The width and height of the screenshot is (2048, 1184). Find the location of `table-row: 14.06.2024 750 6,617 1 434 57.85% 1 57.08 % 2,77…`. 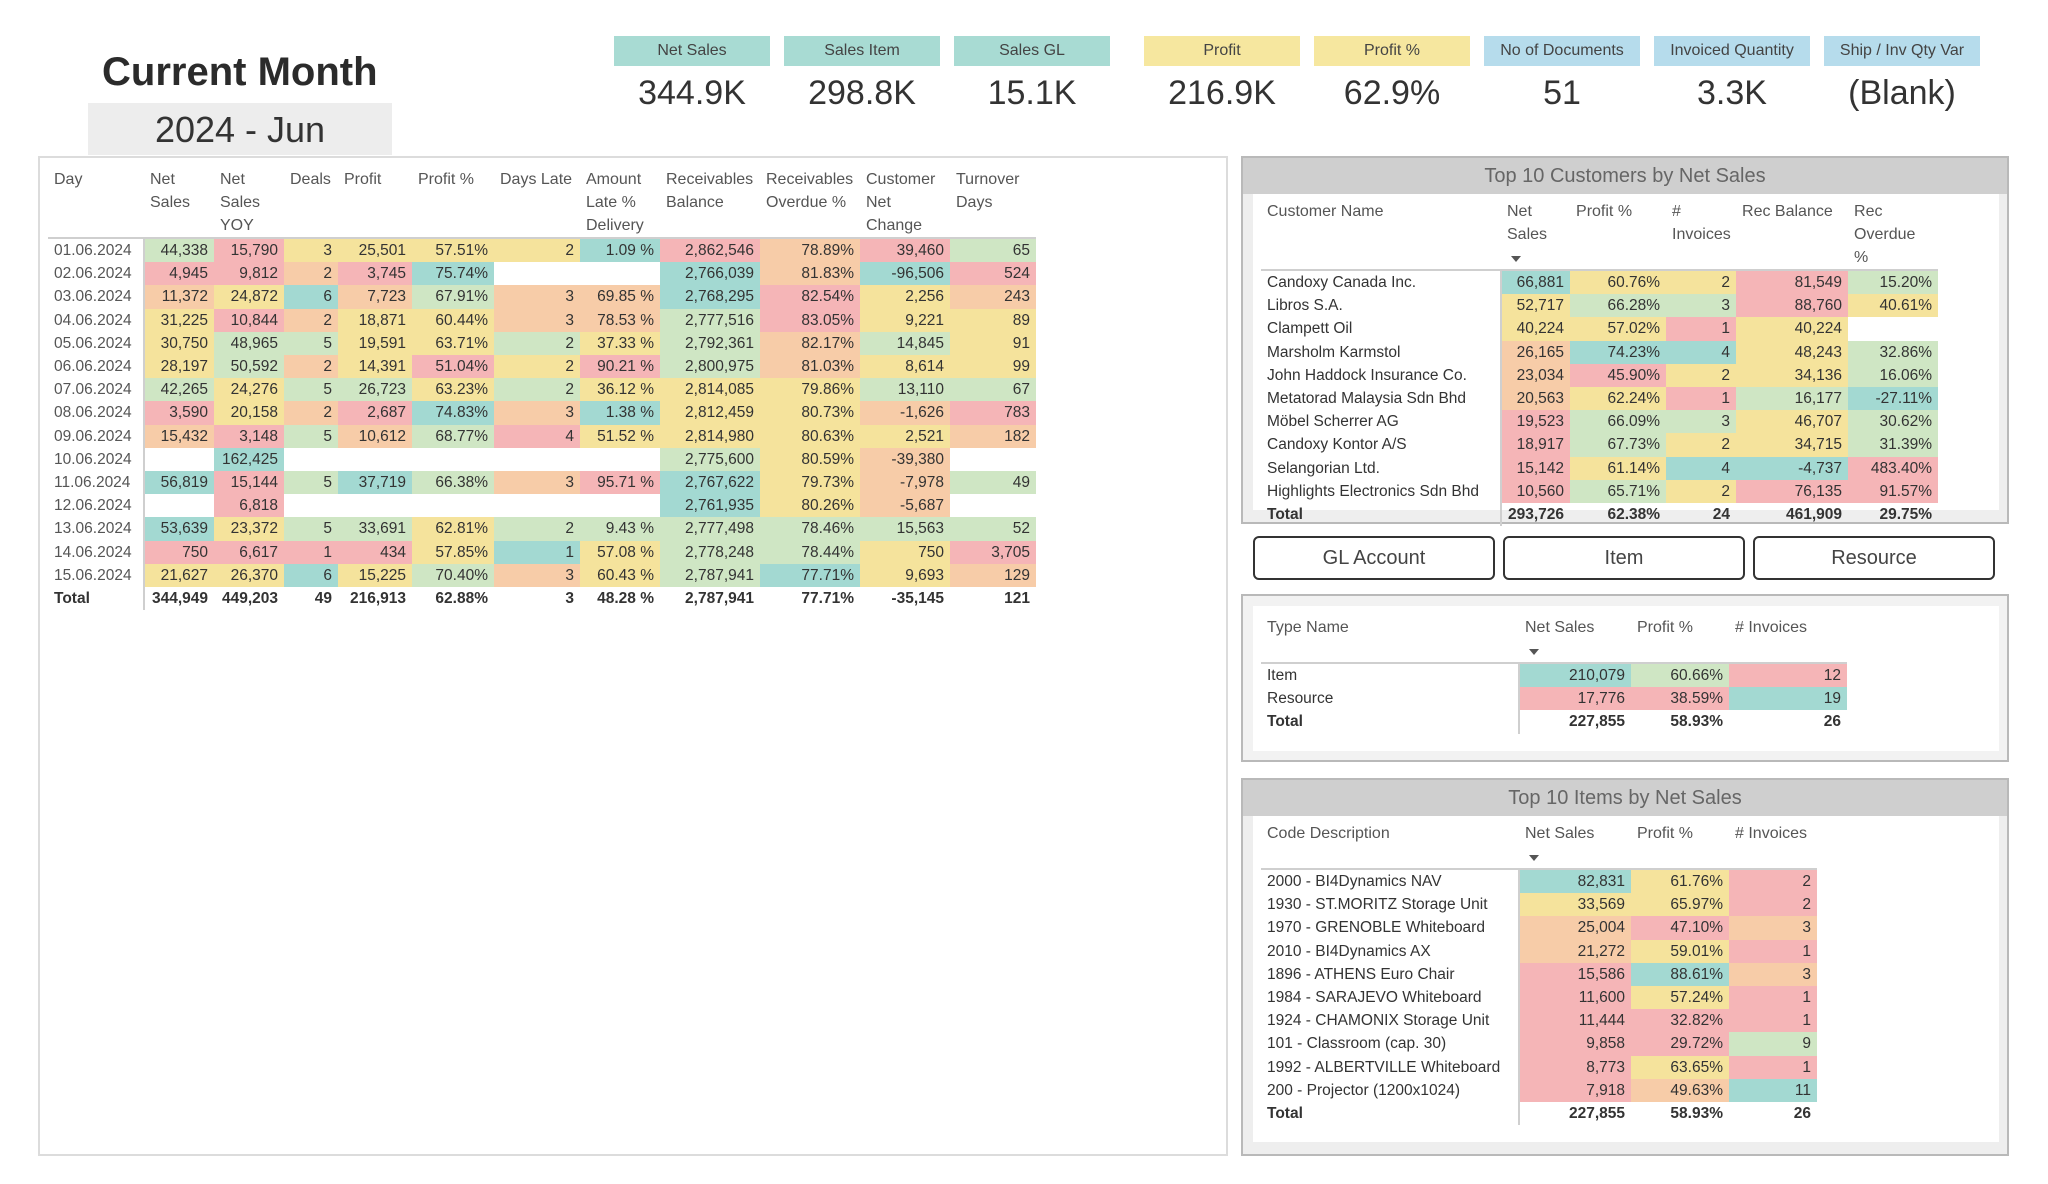

table-row: 14.06.2024 750 6,617 1 434 57.85% 1 57.08 % 2,77… is located at coordinates (542, 552).